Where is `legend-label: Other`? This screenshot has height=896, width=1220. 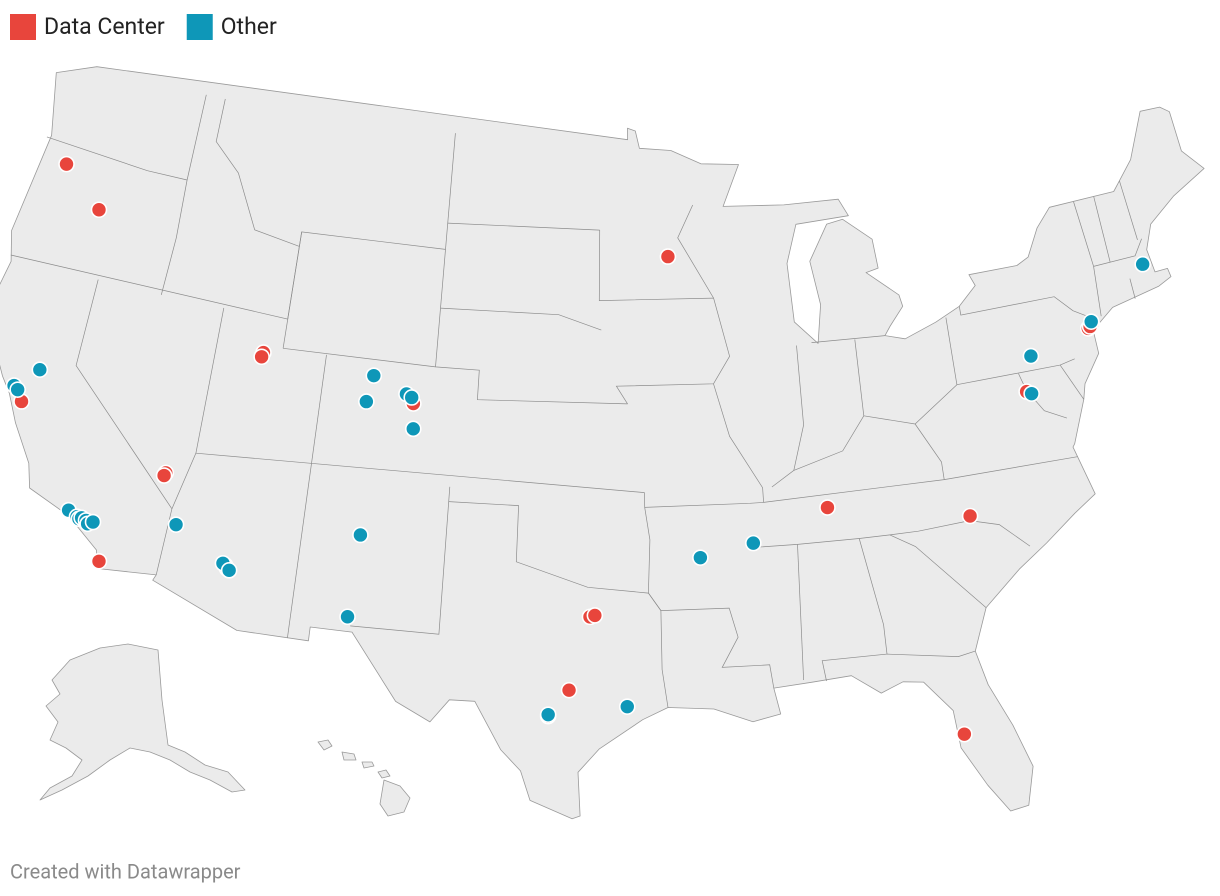 legend-label: Other is located at coordinates (249, 26).